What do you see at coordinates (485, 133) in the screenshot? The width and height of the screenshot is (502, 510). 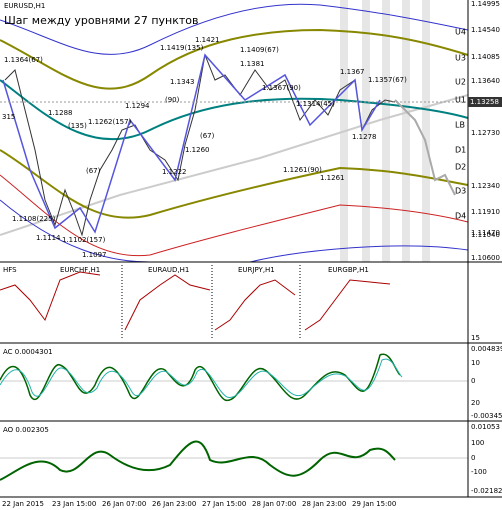 I see `price-label: 1.12730` at bounding box center [485, 133].